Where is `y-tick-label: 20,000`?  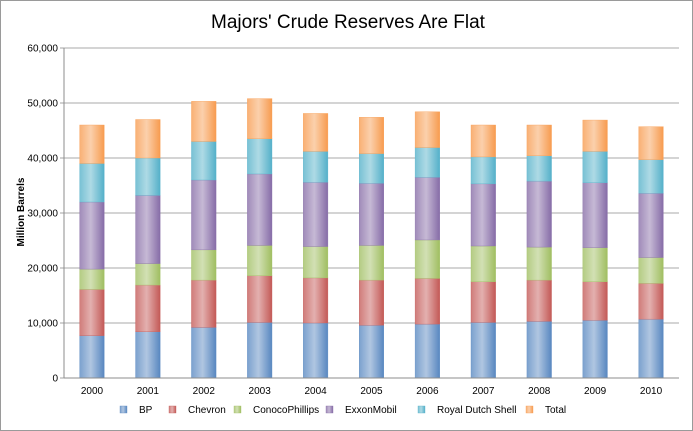 y-tick-label: 20,000 is located at coordinates (42, 269).